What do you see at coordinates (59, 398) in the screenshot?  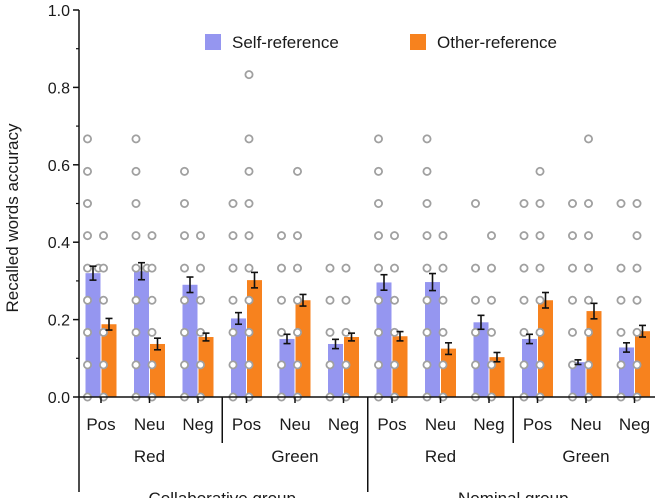 I see `y-tick-label: 0.0` at bounding box center [59, 398].